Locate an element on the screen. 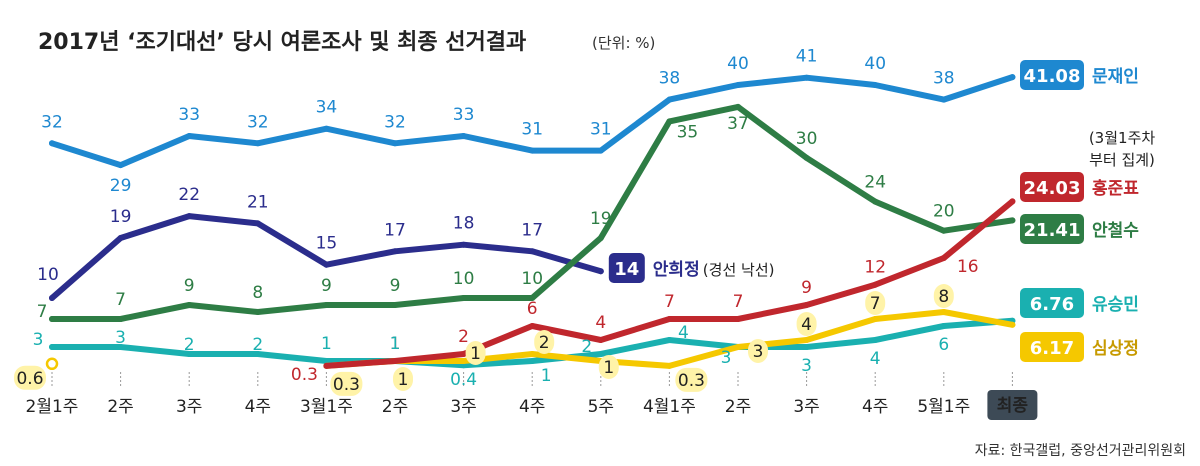 The height and width of the screenshot is (466, 1200). data-label-홍준표: 1 is located at coordinates (395, 344).